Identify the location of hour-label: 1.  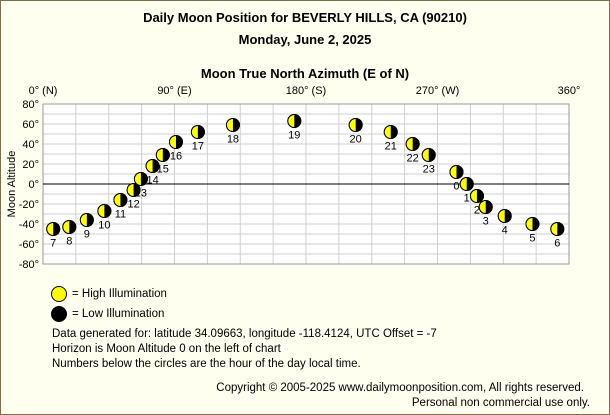
(467, 199).